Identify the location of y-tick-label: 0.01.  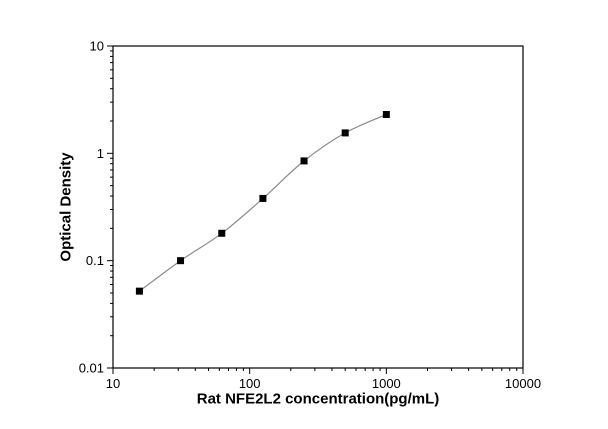
(91, 368).